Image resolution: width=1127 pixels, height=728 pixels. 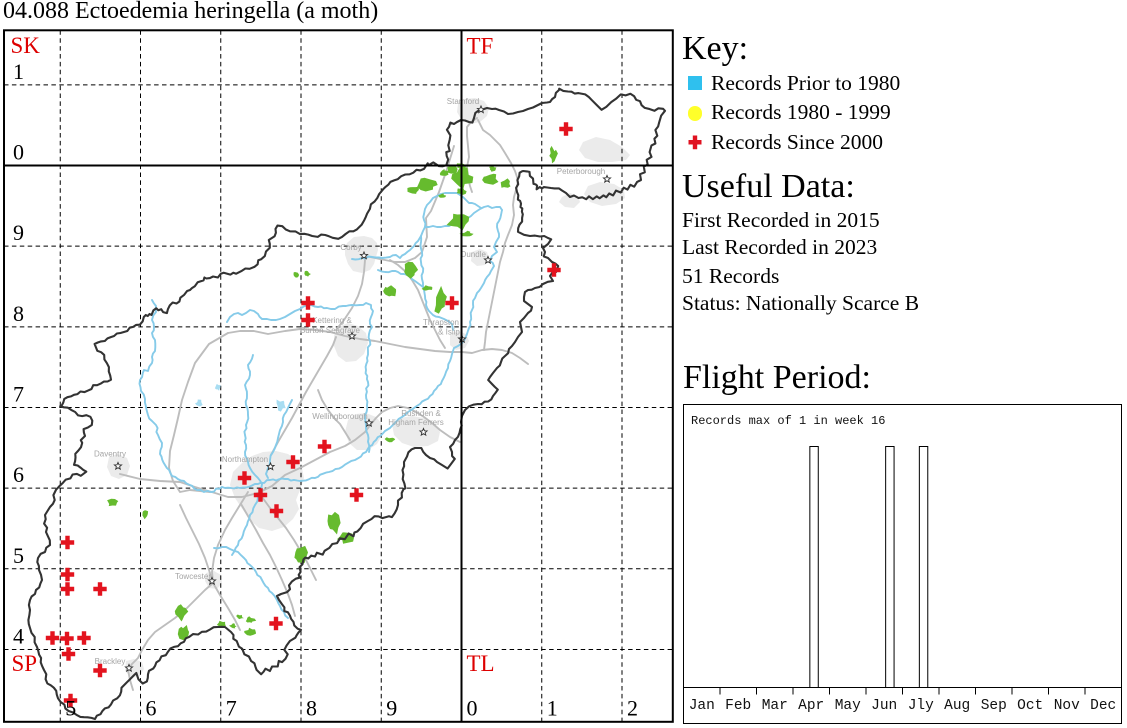 What do you see at coordinates (473, 254) in the screenshot?
I see `svg-text: Oundle` at bounding box center [473, 254].